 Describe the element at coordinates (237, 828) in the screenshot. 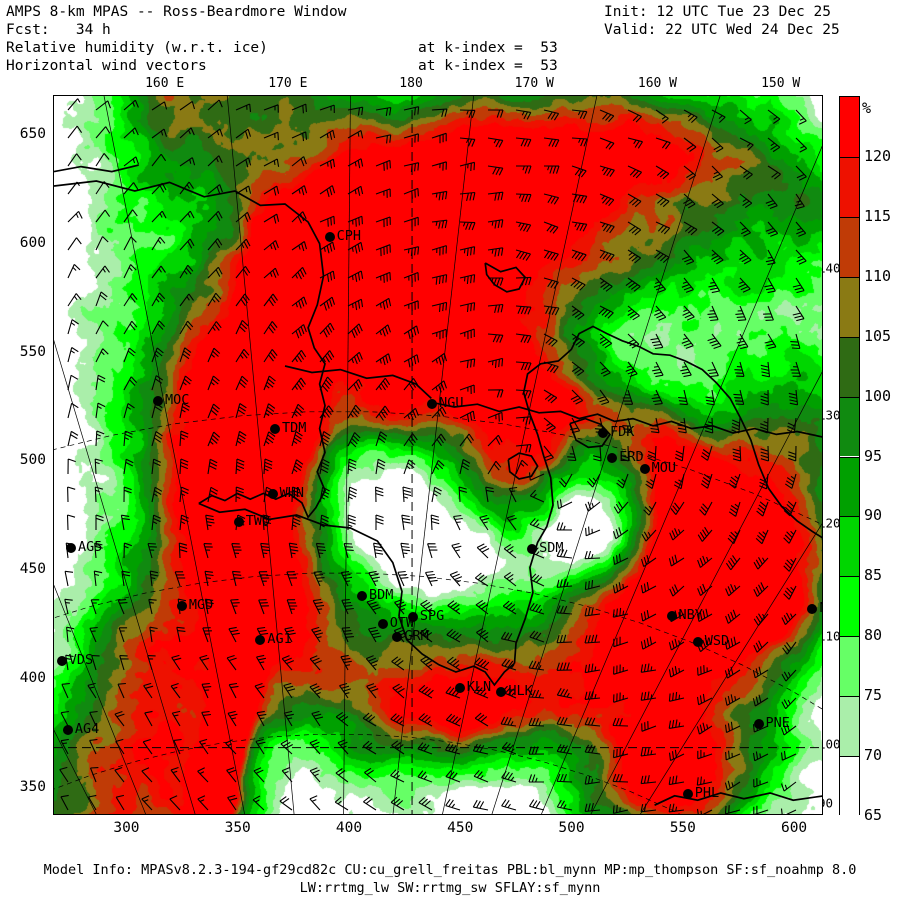

I see `x-tick-350: 350` at that location.